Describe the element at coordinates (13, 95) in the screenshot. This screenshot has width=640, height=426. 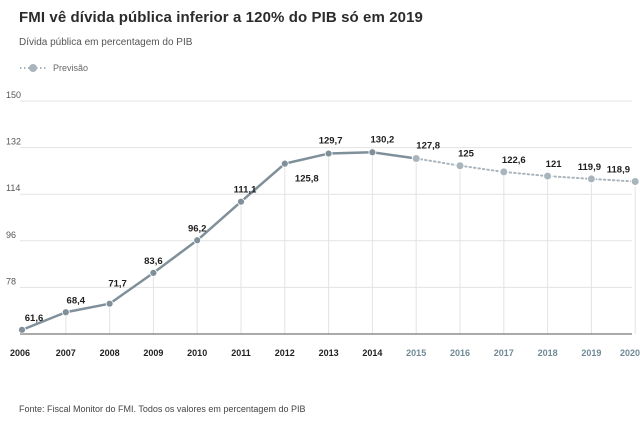
I see `y-tick-label: 150` at that location.